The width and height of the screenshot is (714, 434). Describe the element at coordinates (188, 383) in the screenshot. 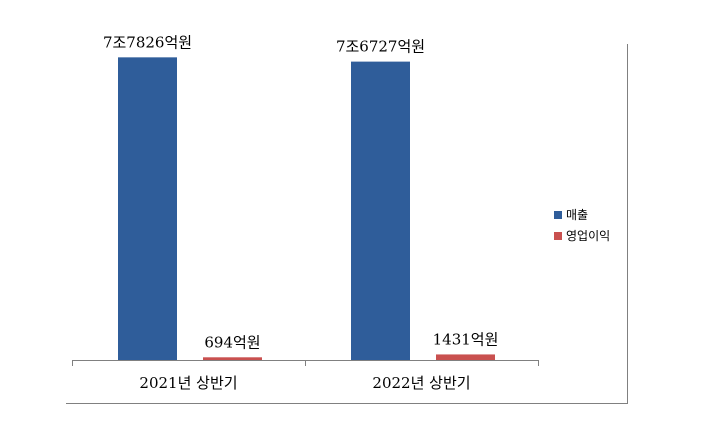

I see `category-label-1: 2021년 상반기` at that location.